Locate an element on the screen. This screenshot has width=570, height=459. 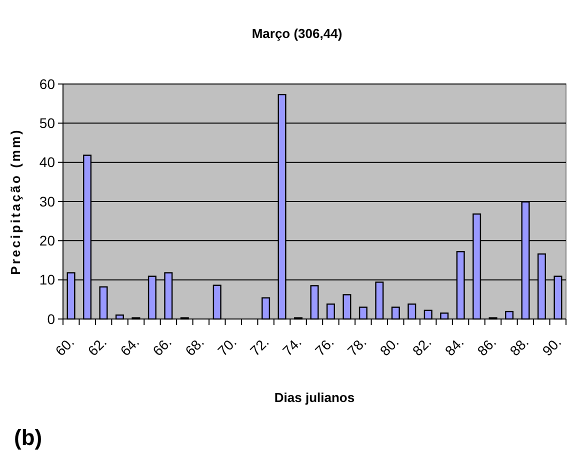
x-tick-label: 86. is located at coordinates (487, 346).